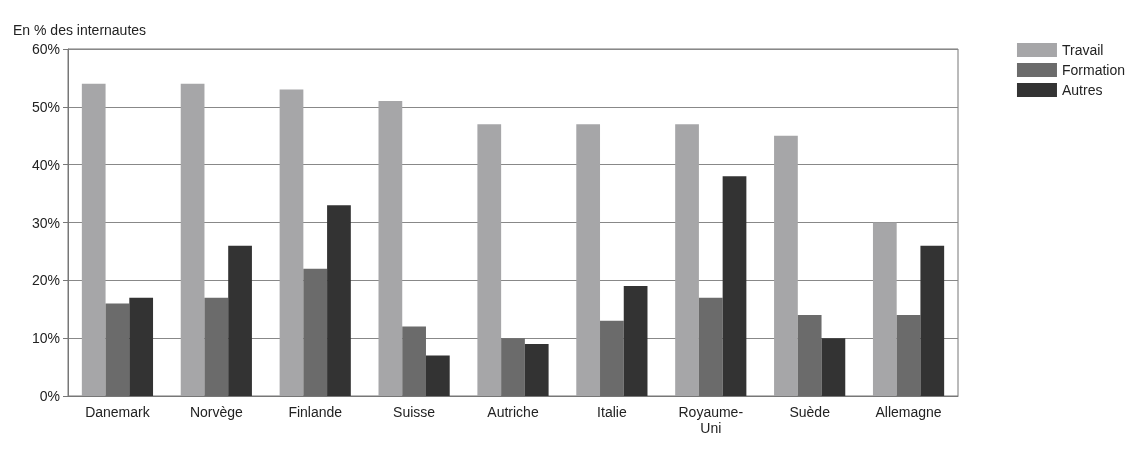 The height and width of the screenshot is (452, 1146). What do you see at coordinates (45, 280) in the screenshot?
I see `y-tick-label: 20%` at bounding box center [45, 280].